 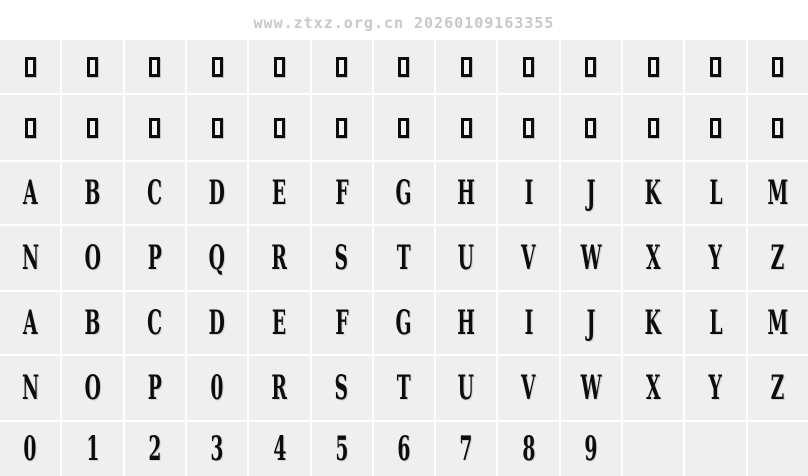 I want to click on glyph-cell-lowercase-a-m-4: E, so click(x=279, y=323).